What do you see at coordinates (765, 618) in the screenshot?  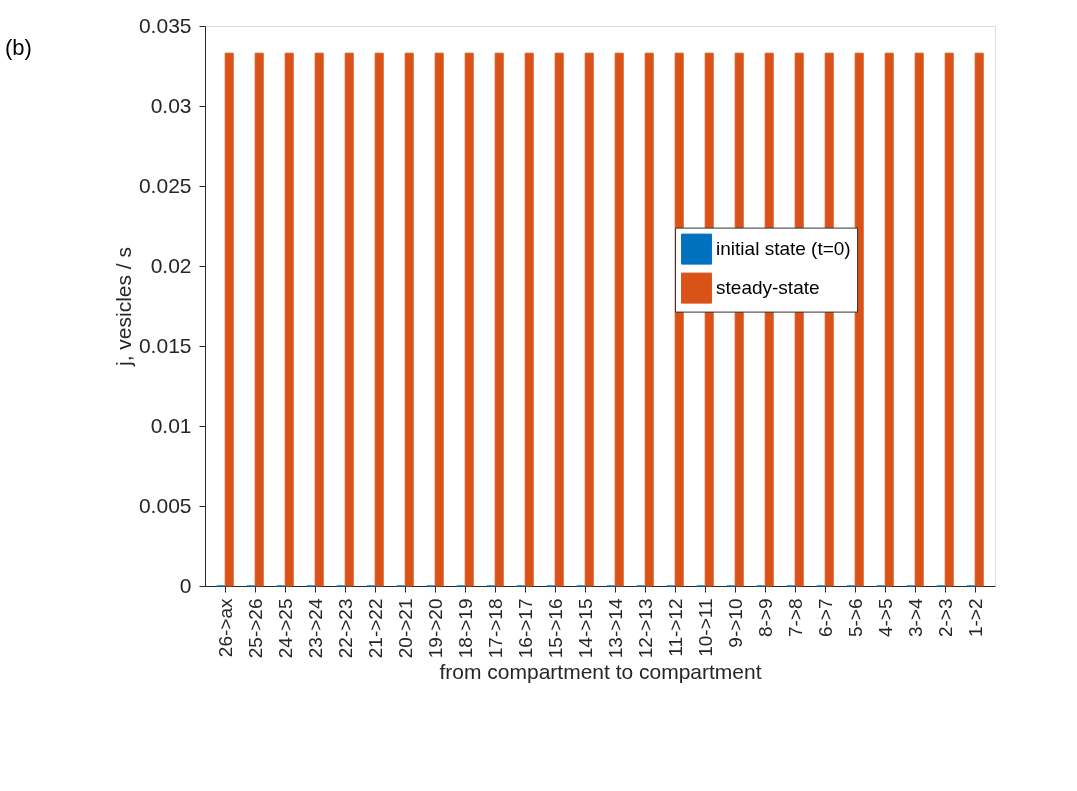 I see `x-tick-label: 8->9` at bounding box center [765, 618].